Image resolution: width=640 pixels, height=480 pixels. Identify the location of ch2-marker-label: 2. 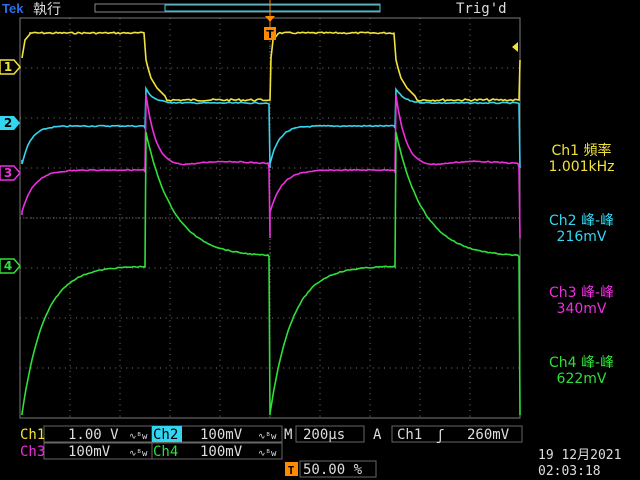
(8, 123).